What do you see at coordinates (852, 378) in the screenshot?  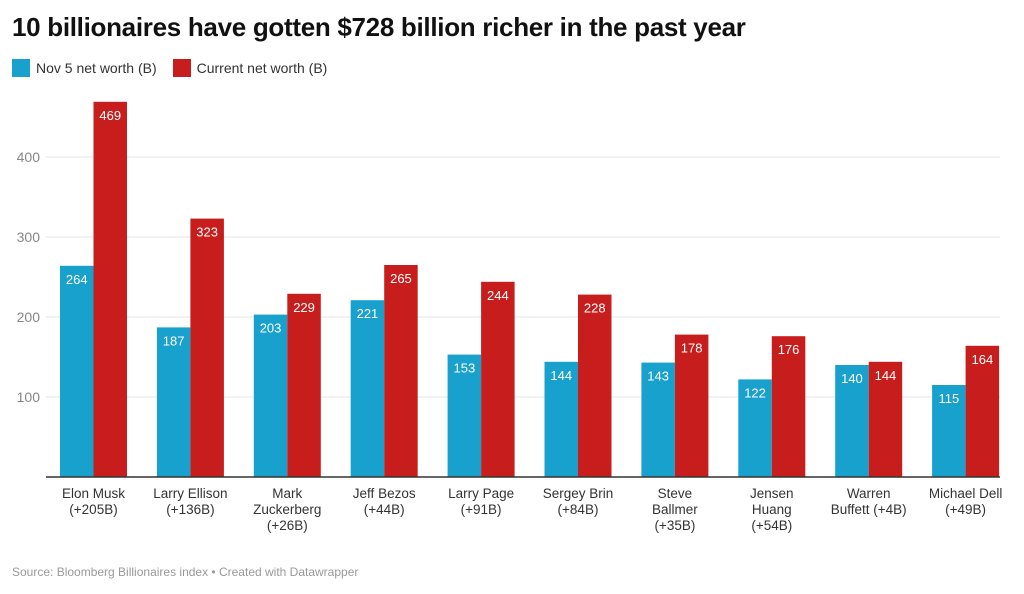 I see `data-label: 140` at bounding box center [852, 378].